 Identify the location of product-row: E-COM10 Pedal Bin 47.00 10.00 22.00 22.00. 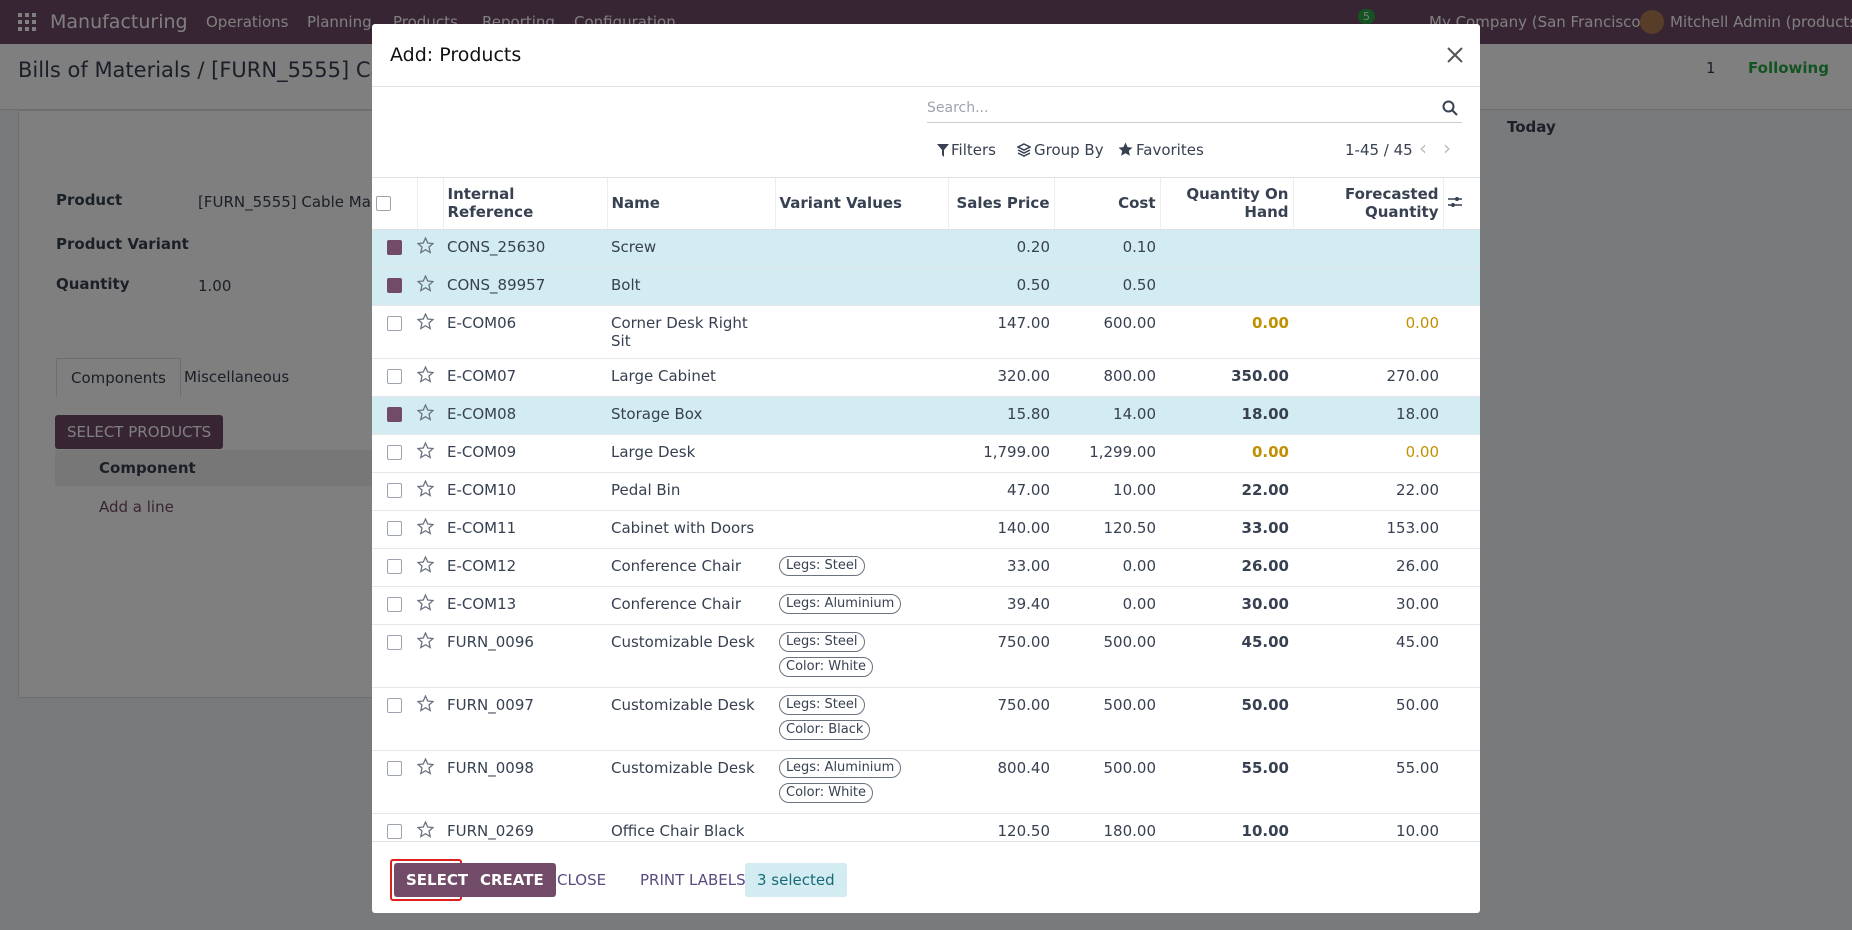
(926, 491).